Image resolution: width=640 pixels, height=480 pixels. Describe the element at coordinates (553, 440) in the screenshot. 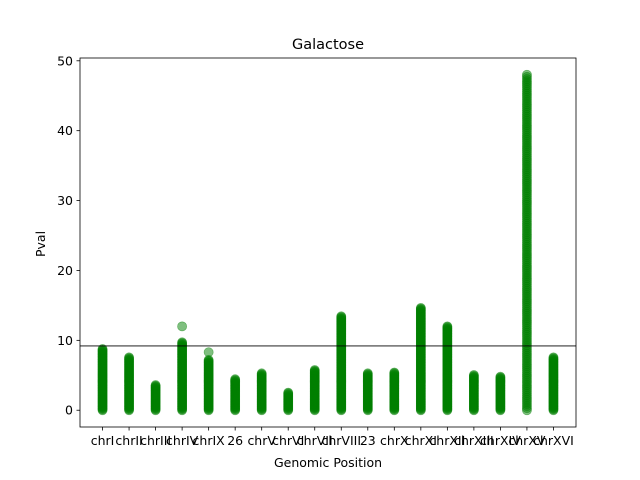

I see `x-tick-label: chrXVI` at that location.